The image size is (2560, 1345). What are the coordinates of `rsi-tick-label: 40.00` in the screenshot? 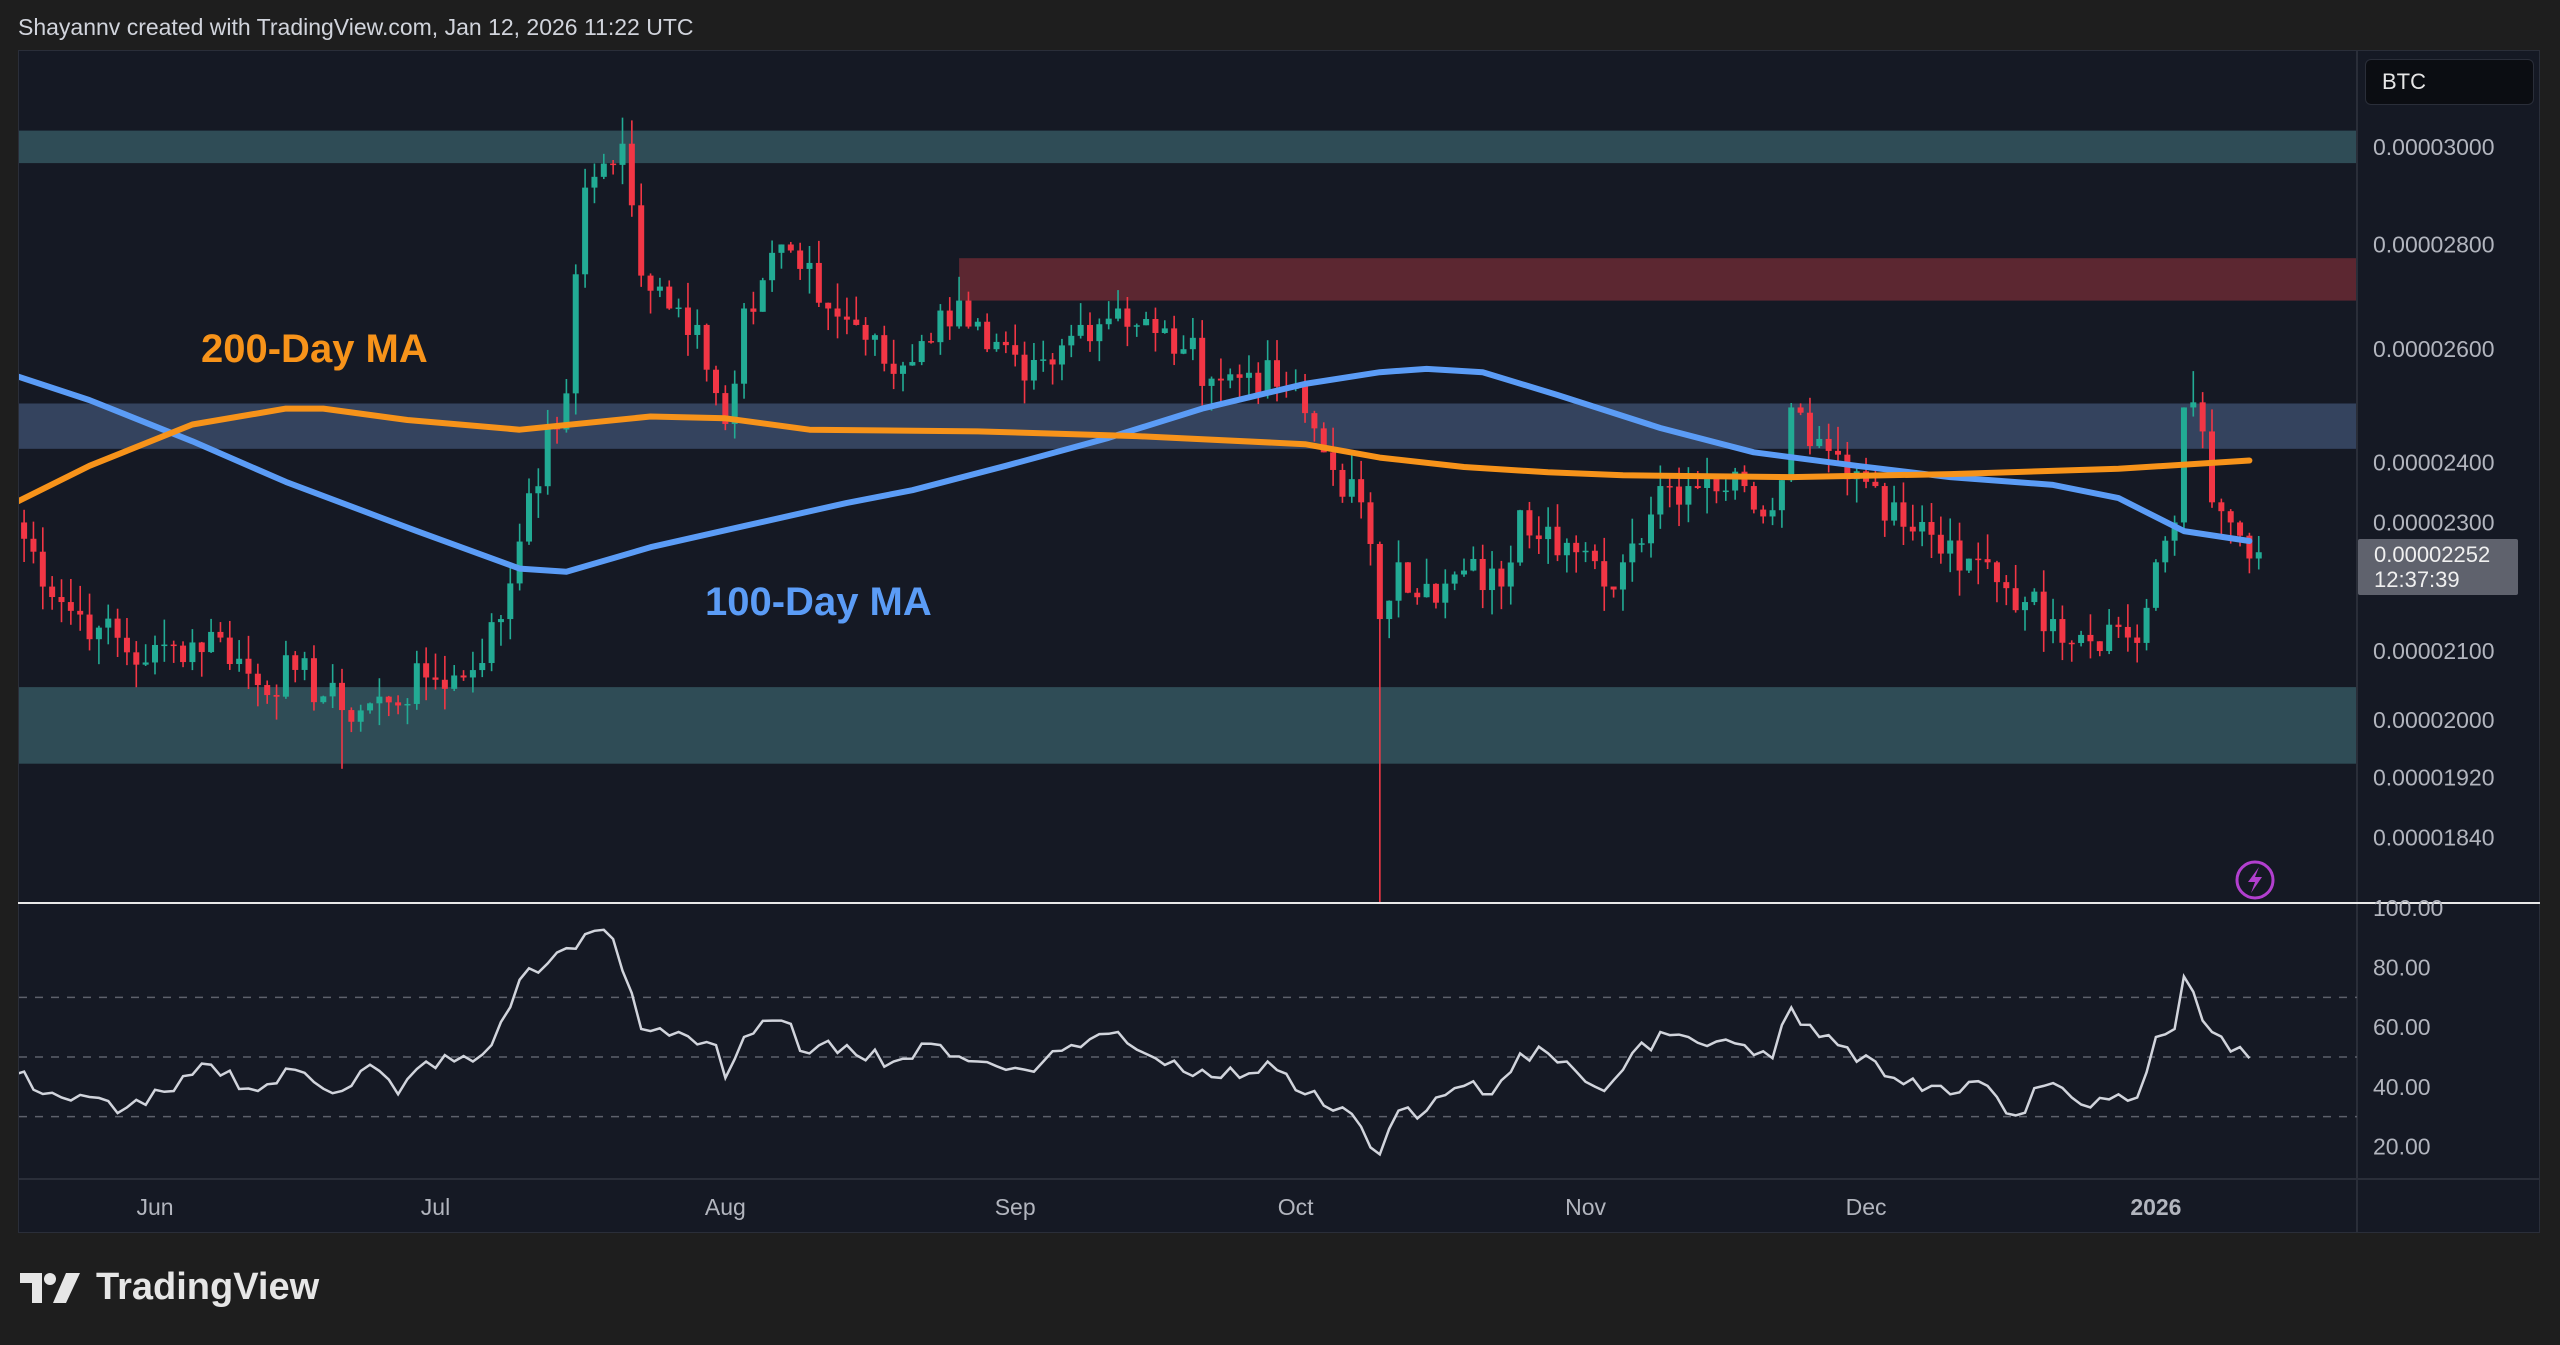 It's located at (2402, 1087).